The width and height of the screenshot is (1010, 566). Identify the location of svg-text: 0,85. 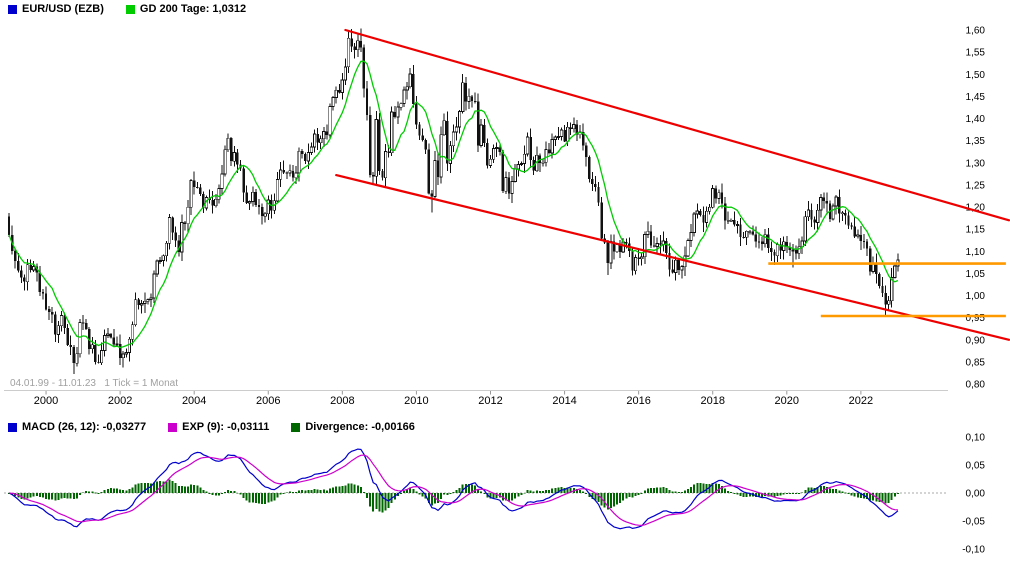
(976, 362).